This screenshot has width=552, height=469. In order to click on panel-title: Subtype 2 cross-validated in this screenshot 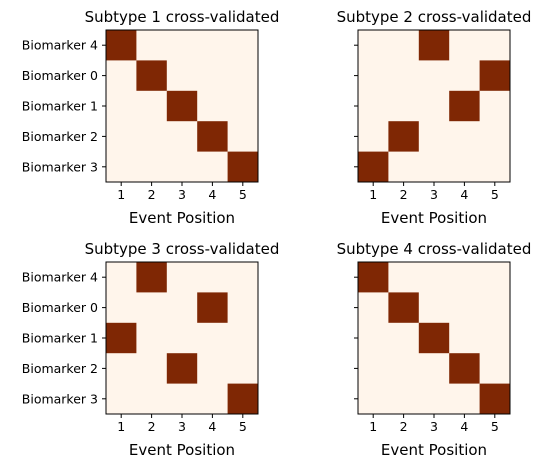, I will do `click(434, 17)`.